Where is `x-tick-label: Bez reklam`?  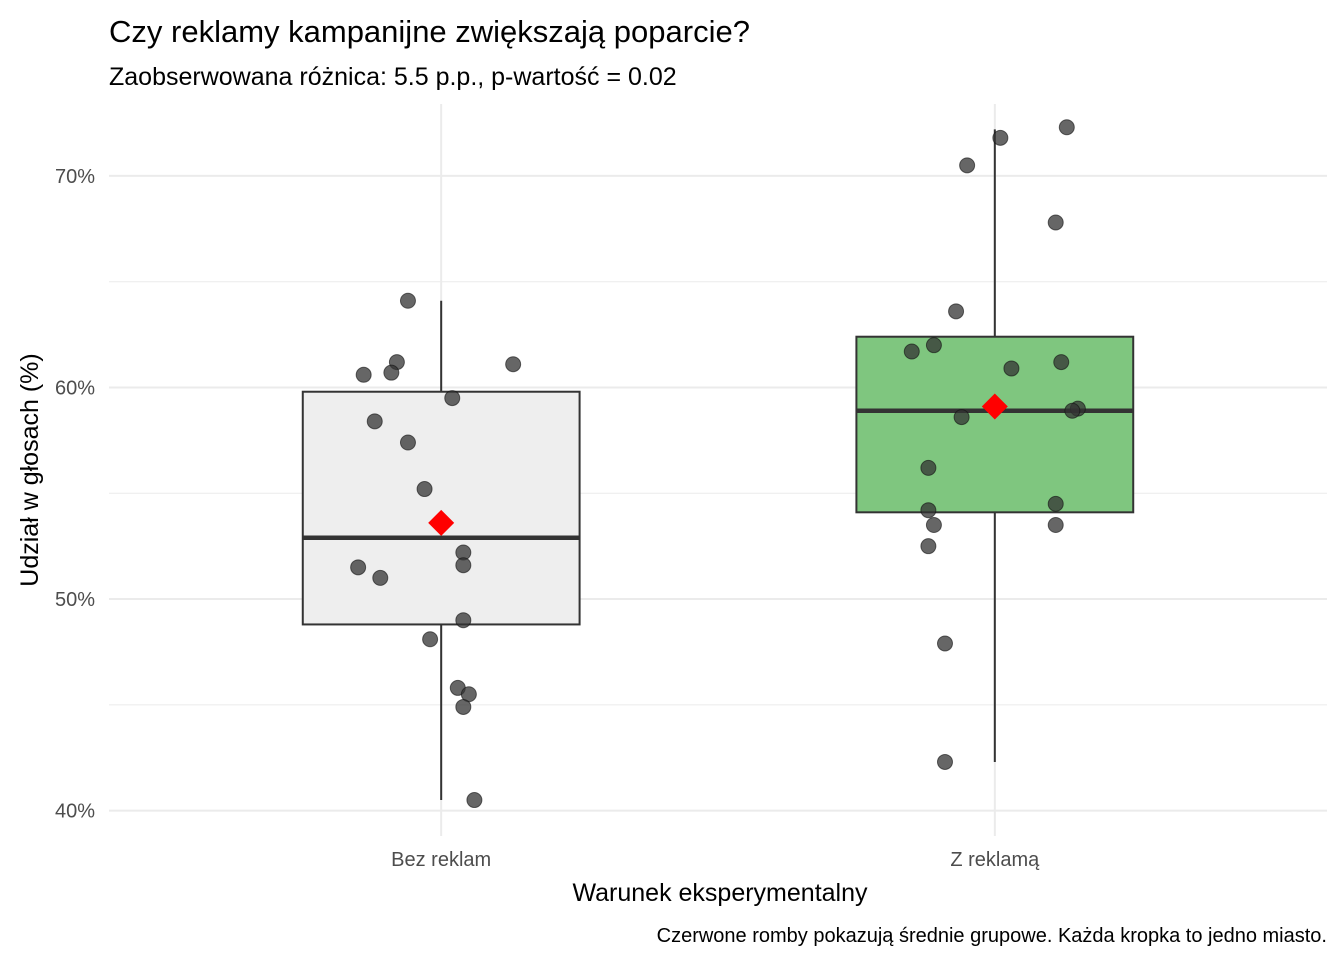 x-tick-label: Bez reklam is located at coordinates (441, 860).